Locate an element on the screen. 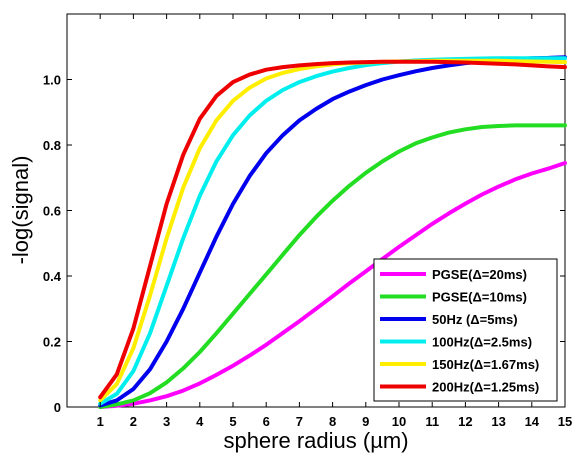 Image resolution: width=585 pixels, height=466 pixels. x-tick-label: 6 is located at coordinates (266, 421).